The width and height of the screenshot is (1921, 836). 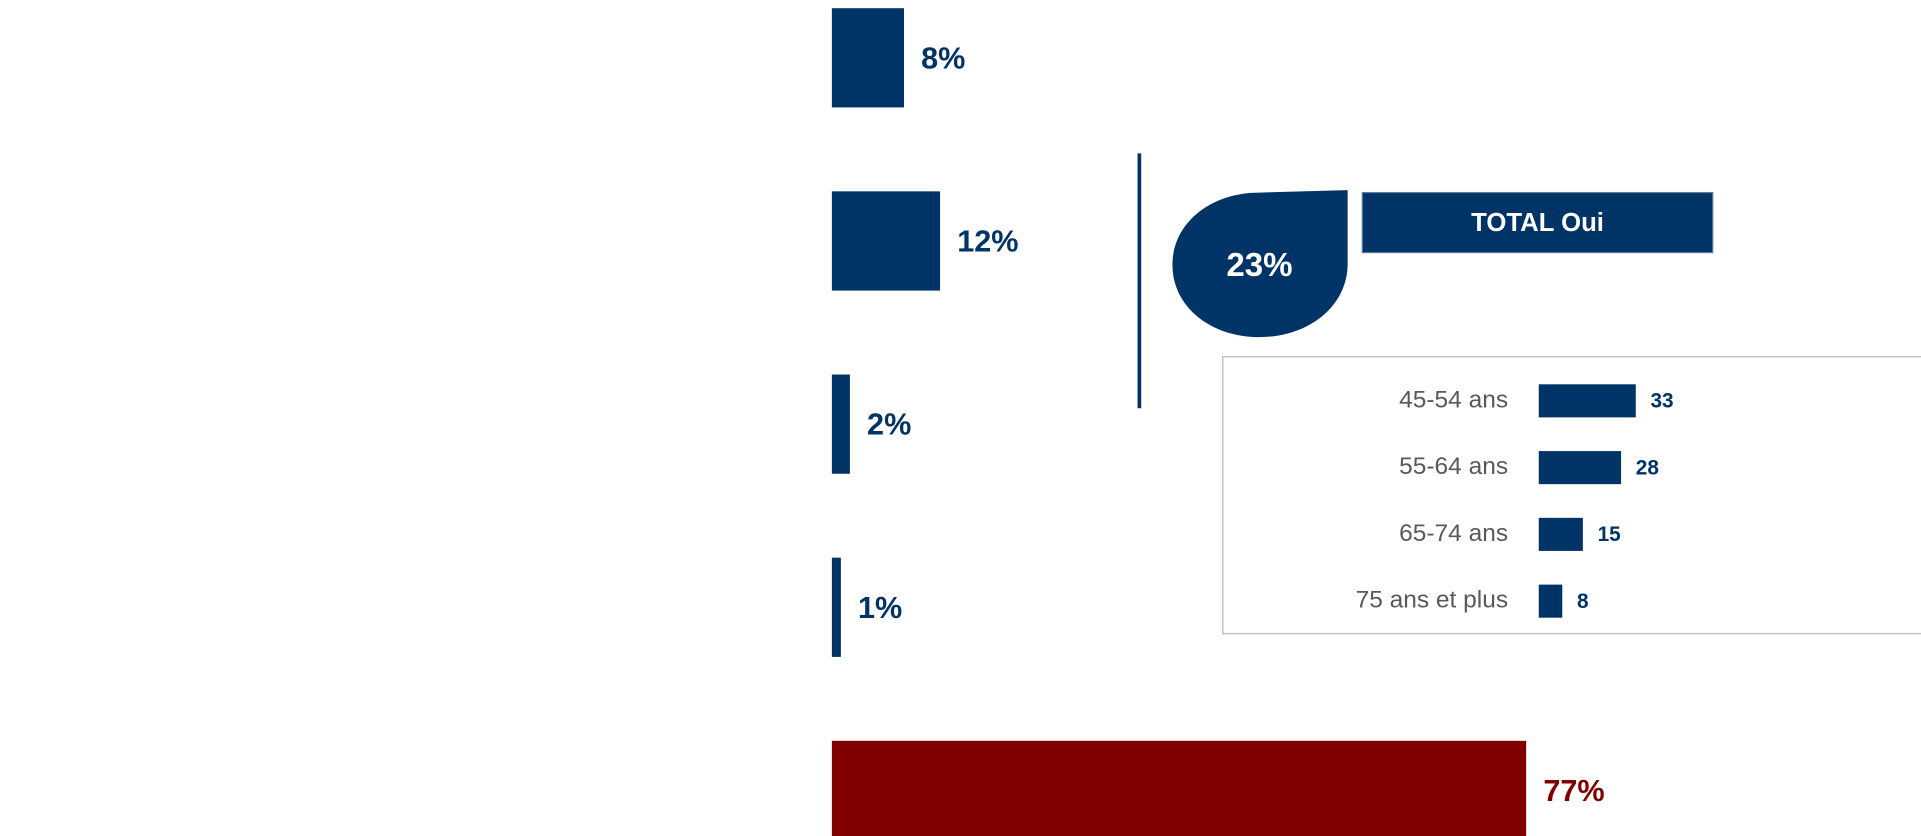 I want to click on sub-category-label: 75 ans et plus, so click(x=1432, y=600).